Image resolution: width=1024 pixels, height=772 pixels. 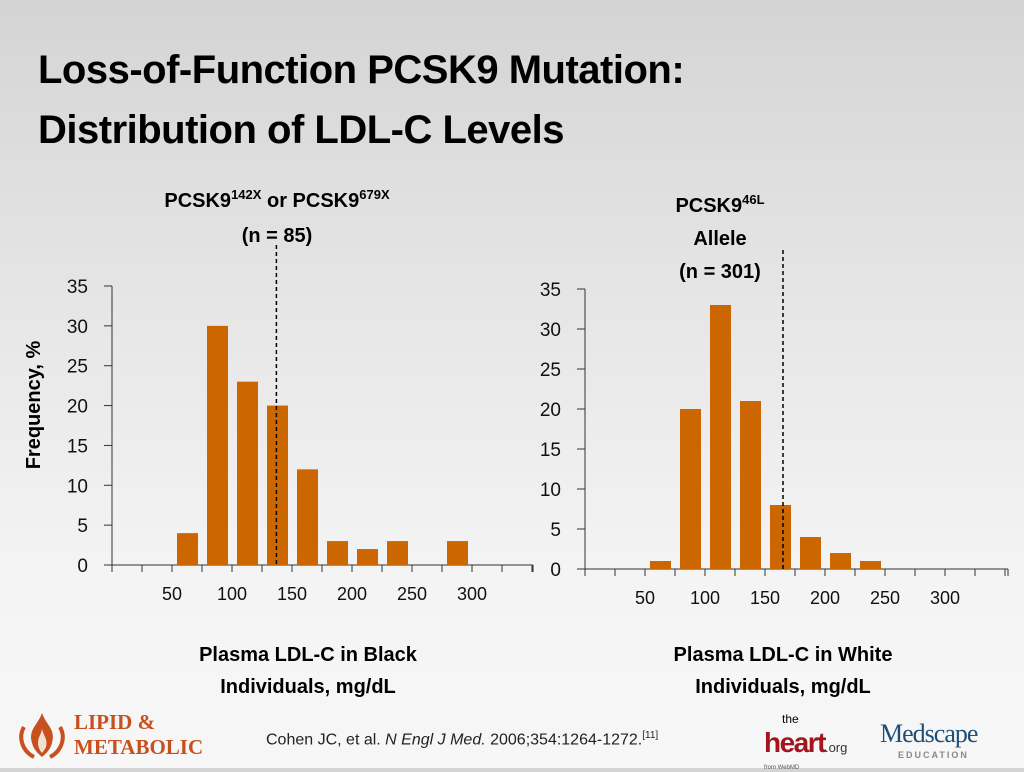 I want to click on chart-header-line: PCSK9142X or PCSK9679X, so click(x=277, y=199).